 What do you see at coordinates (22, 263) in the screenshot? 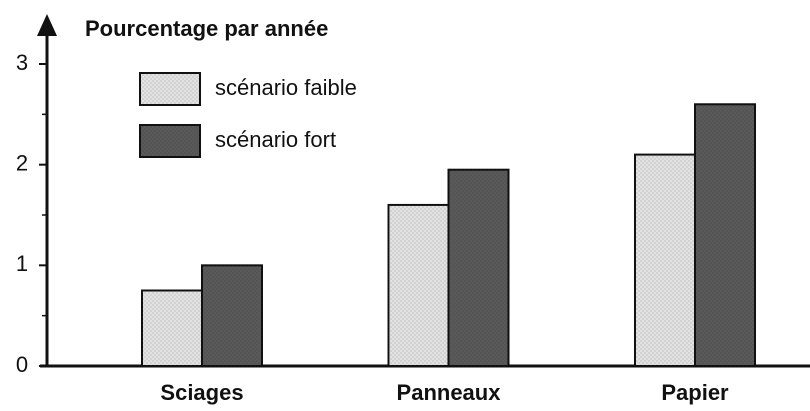
I see `y-tick-label: 1` at bounding box center [22, 263].